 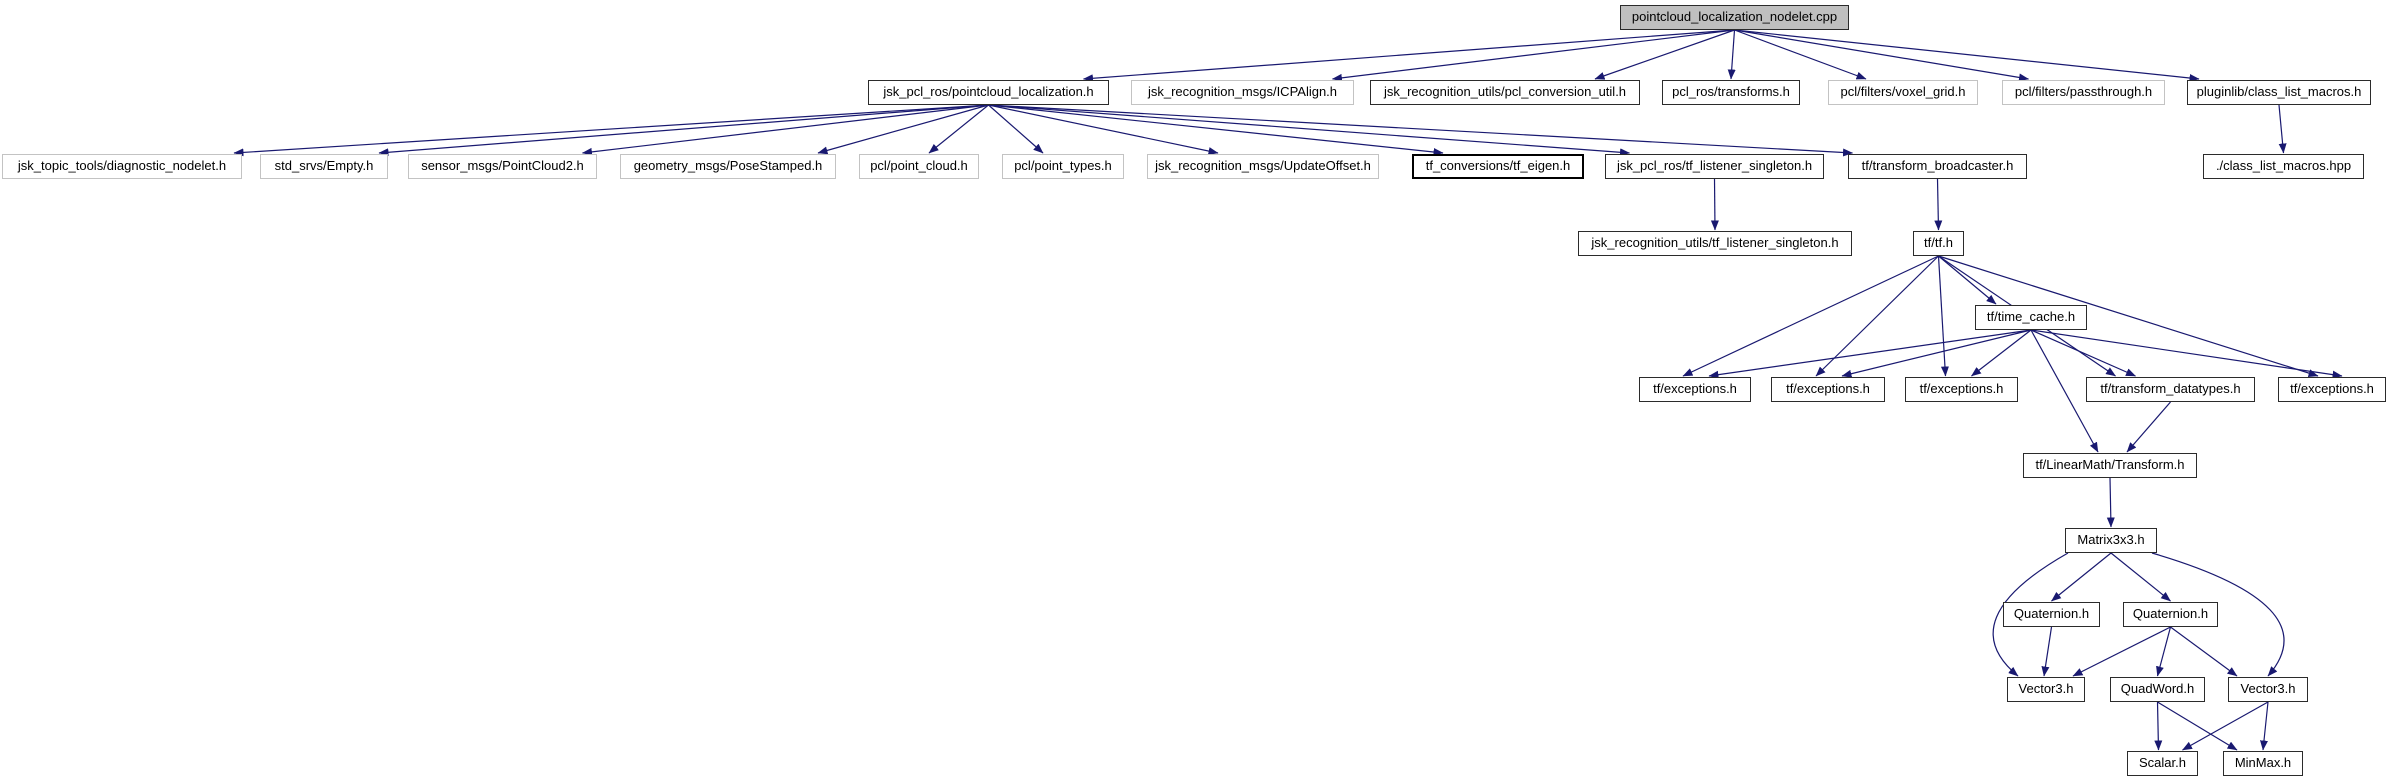 What do you see at coordinates (1936, 353) in the screenshot?
I see `edge-tc-to-exc2` at bounding box center [1936, 353].